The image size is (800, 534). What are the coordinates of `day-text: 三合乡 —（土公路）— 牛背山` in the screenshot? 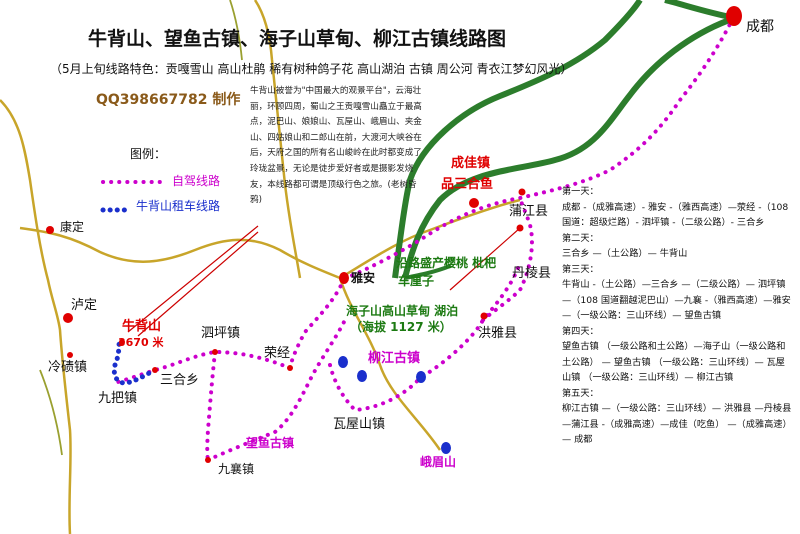 It's located at (625, 253).